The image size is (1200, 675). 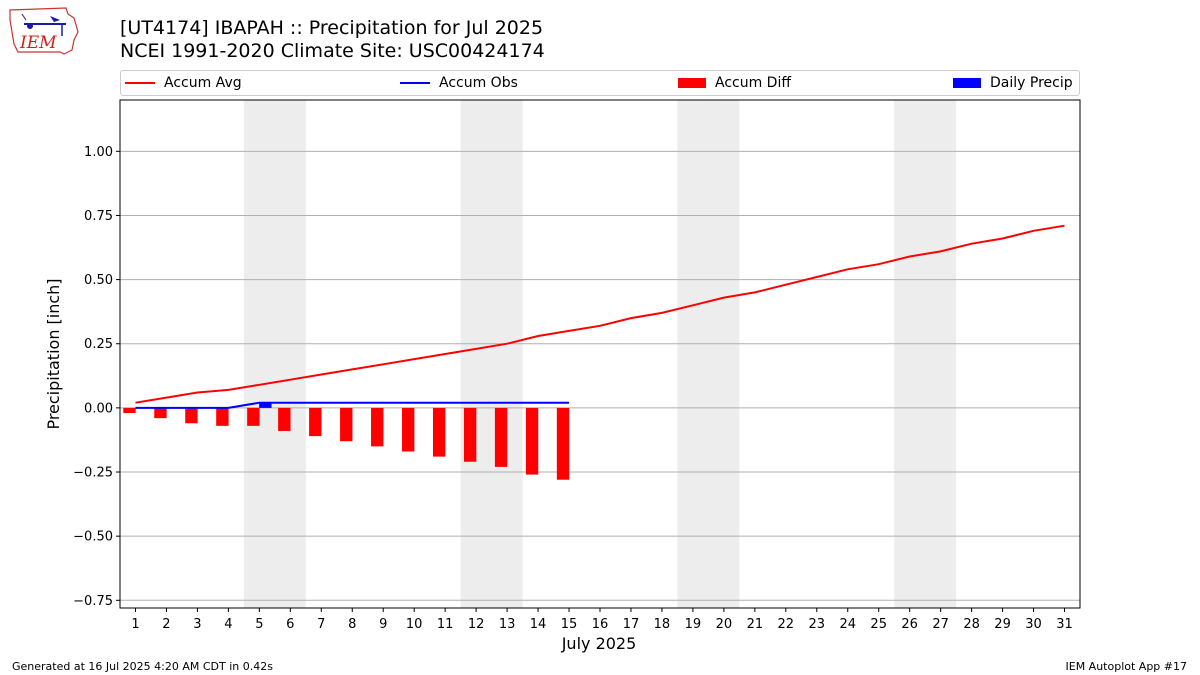 What do you see at coordinates (346, 443) in the screenshot?
I see `accum-diff-bars` at bounding box center [346, 443].